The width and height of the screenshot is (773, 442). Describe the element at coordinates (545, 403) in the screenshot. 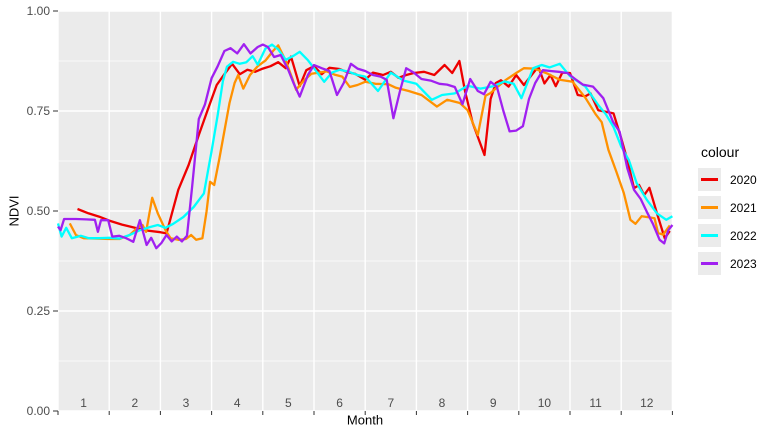

I see `x-tick-label: 10` at that location.